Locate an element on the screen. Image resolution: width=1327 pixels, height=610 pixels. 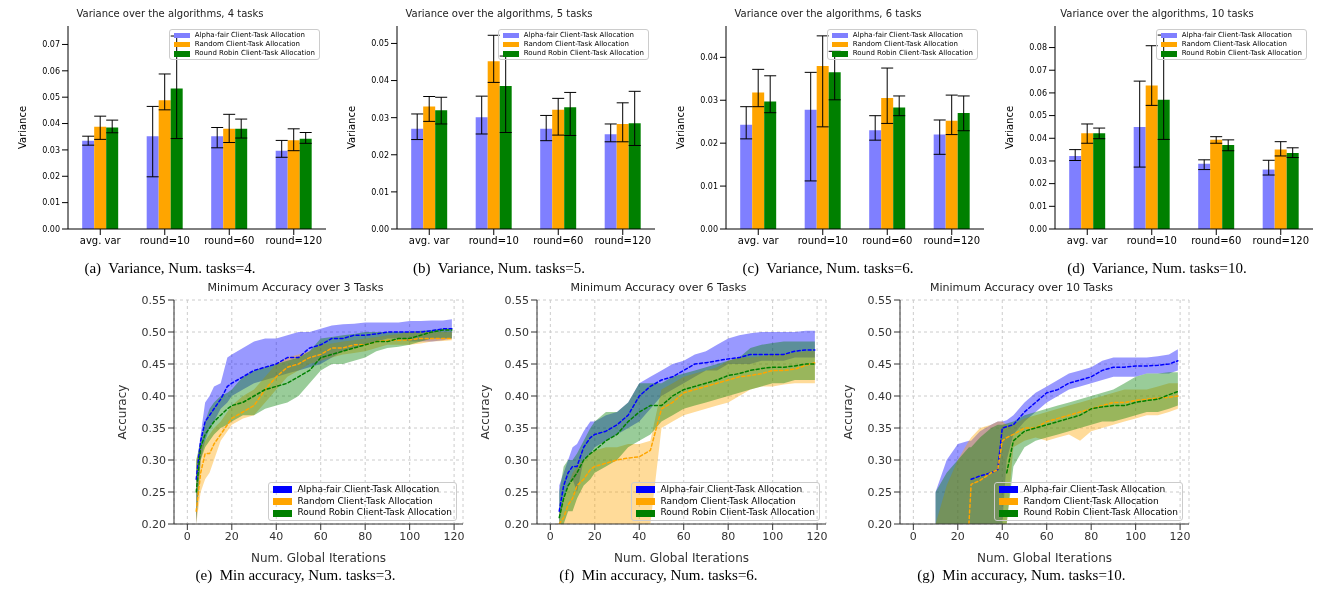
chart-title: Minimum Accuracy over 6 Tasks is located at coordinates (658, 288).